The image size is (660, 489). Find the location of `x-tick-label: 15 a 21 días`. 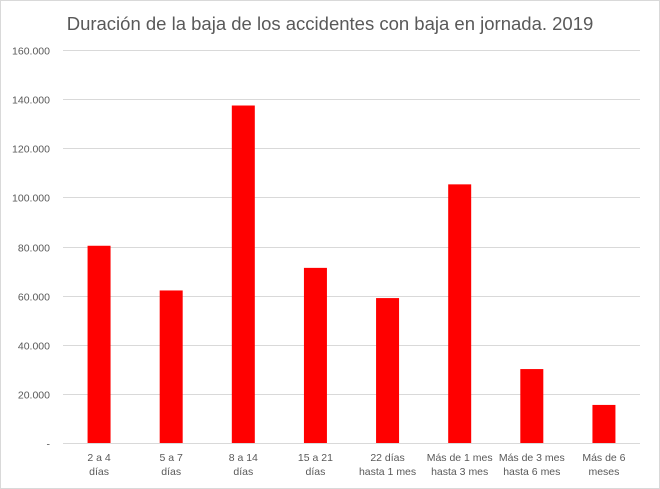

x-tick-label: 15 a 21 días is located at coordinates (315, 465).